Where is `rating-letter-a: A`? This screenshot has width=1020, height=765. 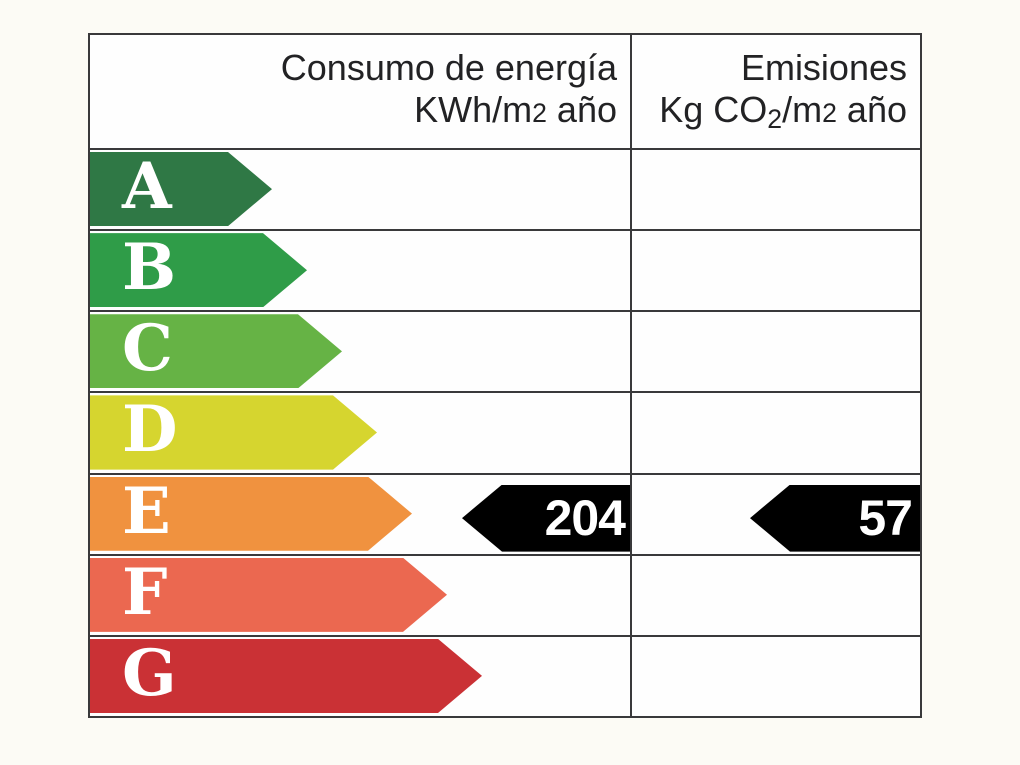 rating-letter-a: A is located at coordinates (147, 187).